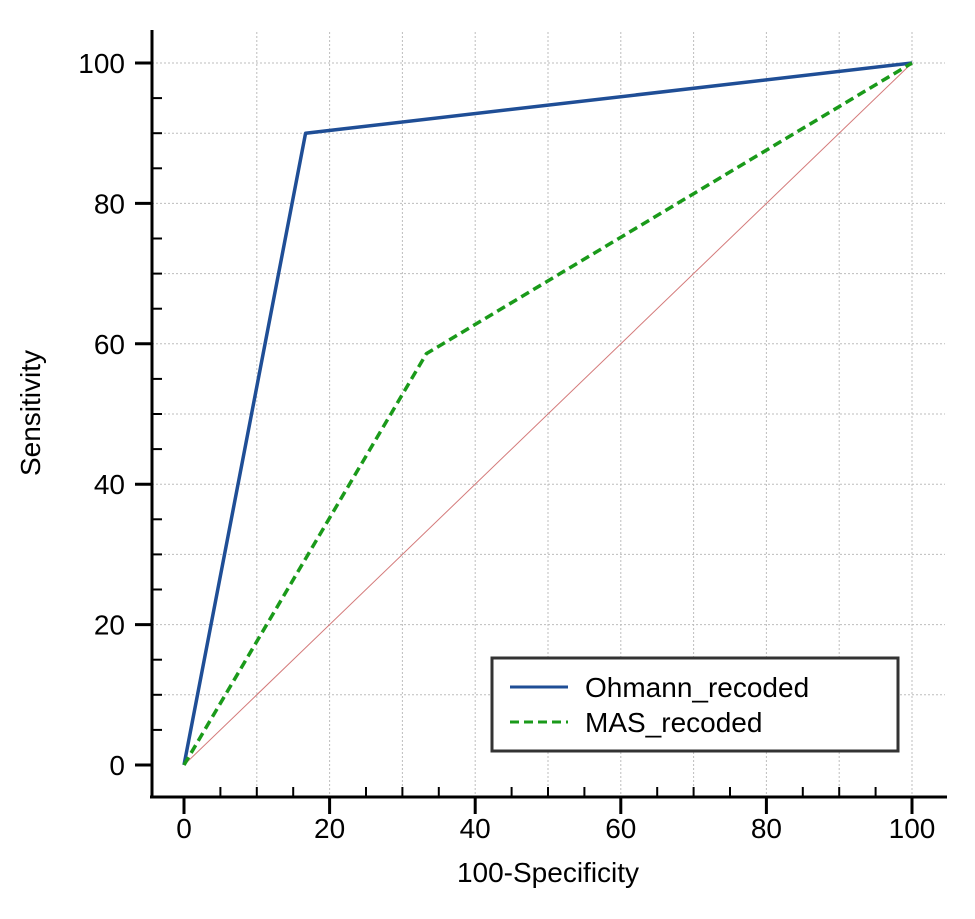 The image size is (975, 919). I want to click on x-tick-label: 40, so click(475, 828).